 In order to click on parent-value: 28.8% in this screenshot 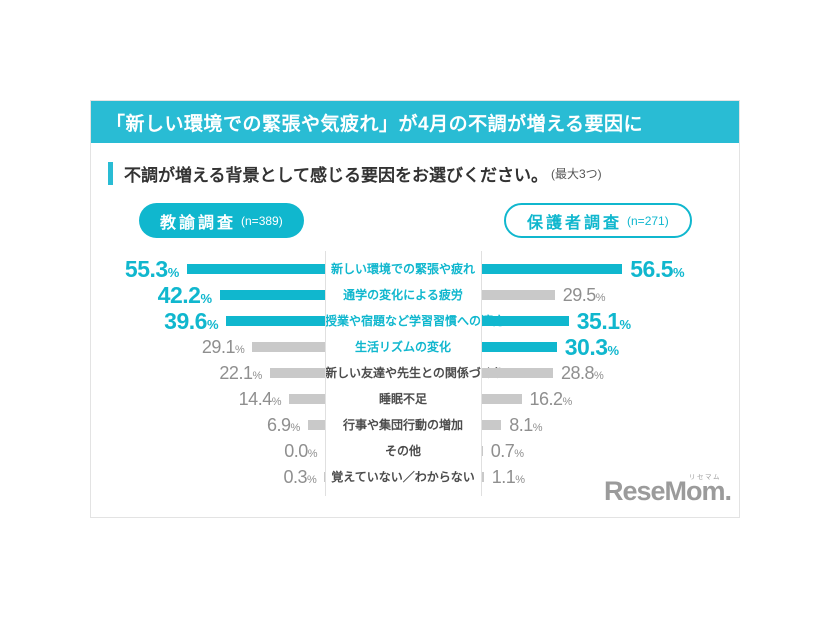, I will do `click(582, 373)`.